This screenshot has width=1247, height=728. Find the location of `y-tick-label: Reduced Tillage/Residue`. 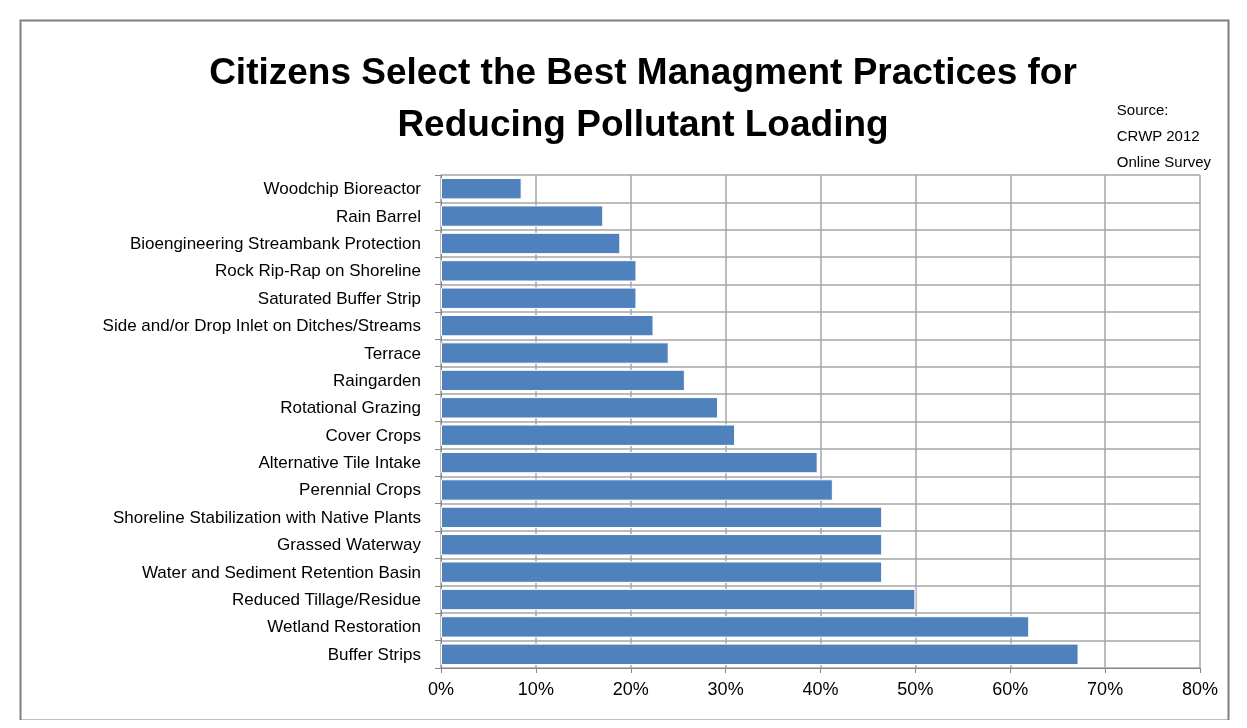

y-tick-label: Reduced Tillage/Residue is located at coordinates (326, 600).